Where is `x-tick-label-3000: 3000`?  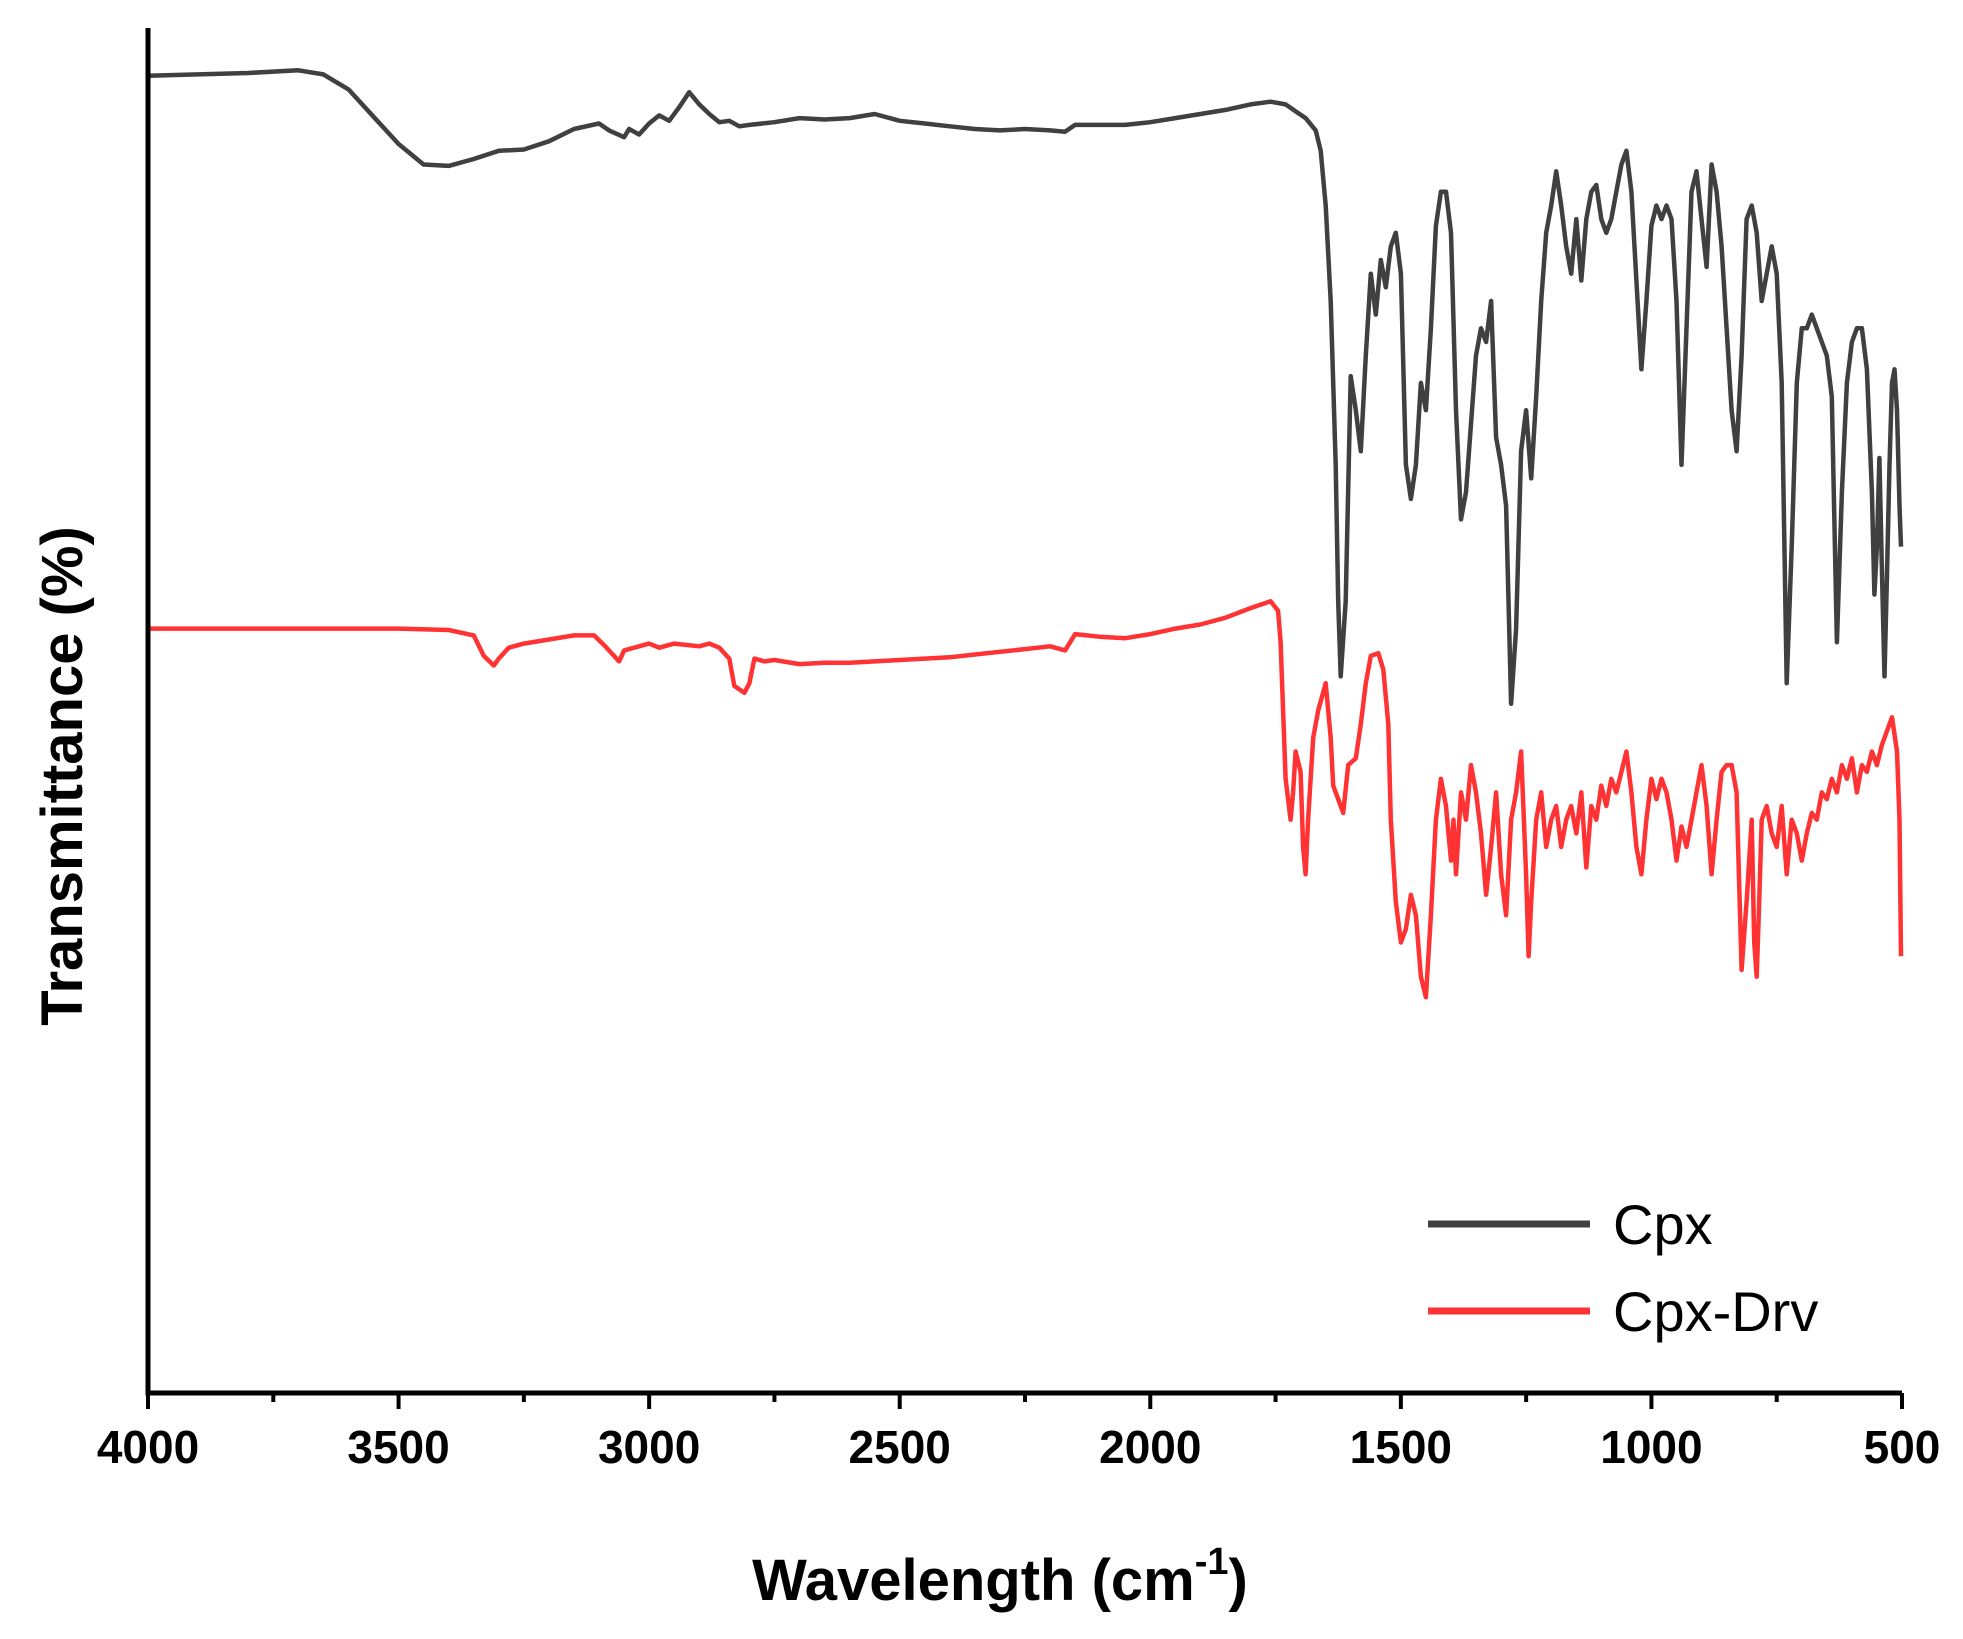 x-tick-label-3000: 3000 is located at coordinates (649, 1447).